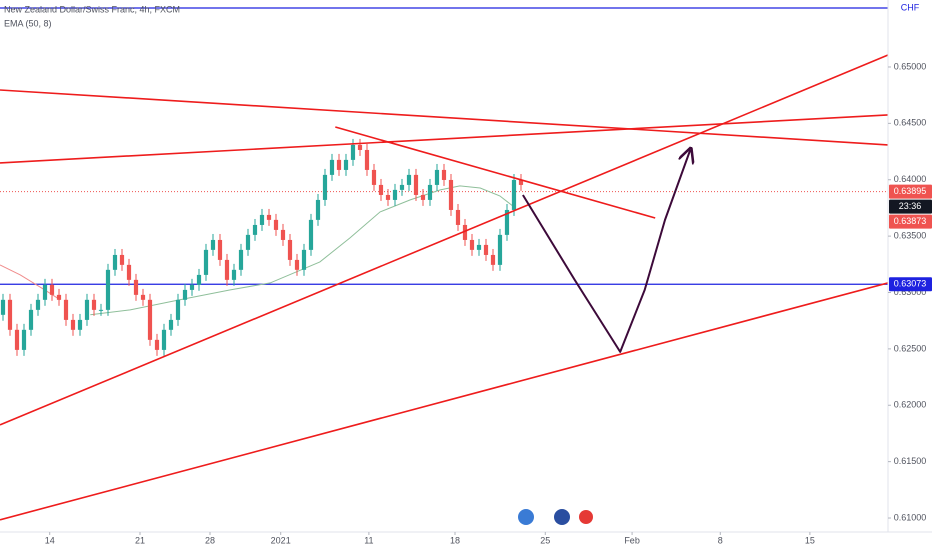  I want to click on hand-drawn-path, so click(606, 251).